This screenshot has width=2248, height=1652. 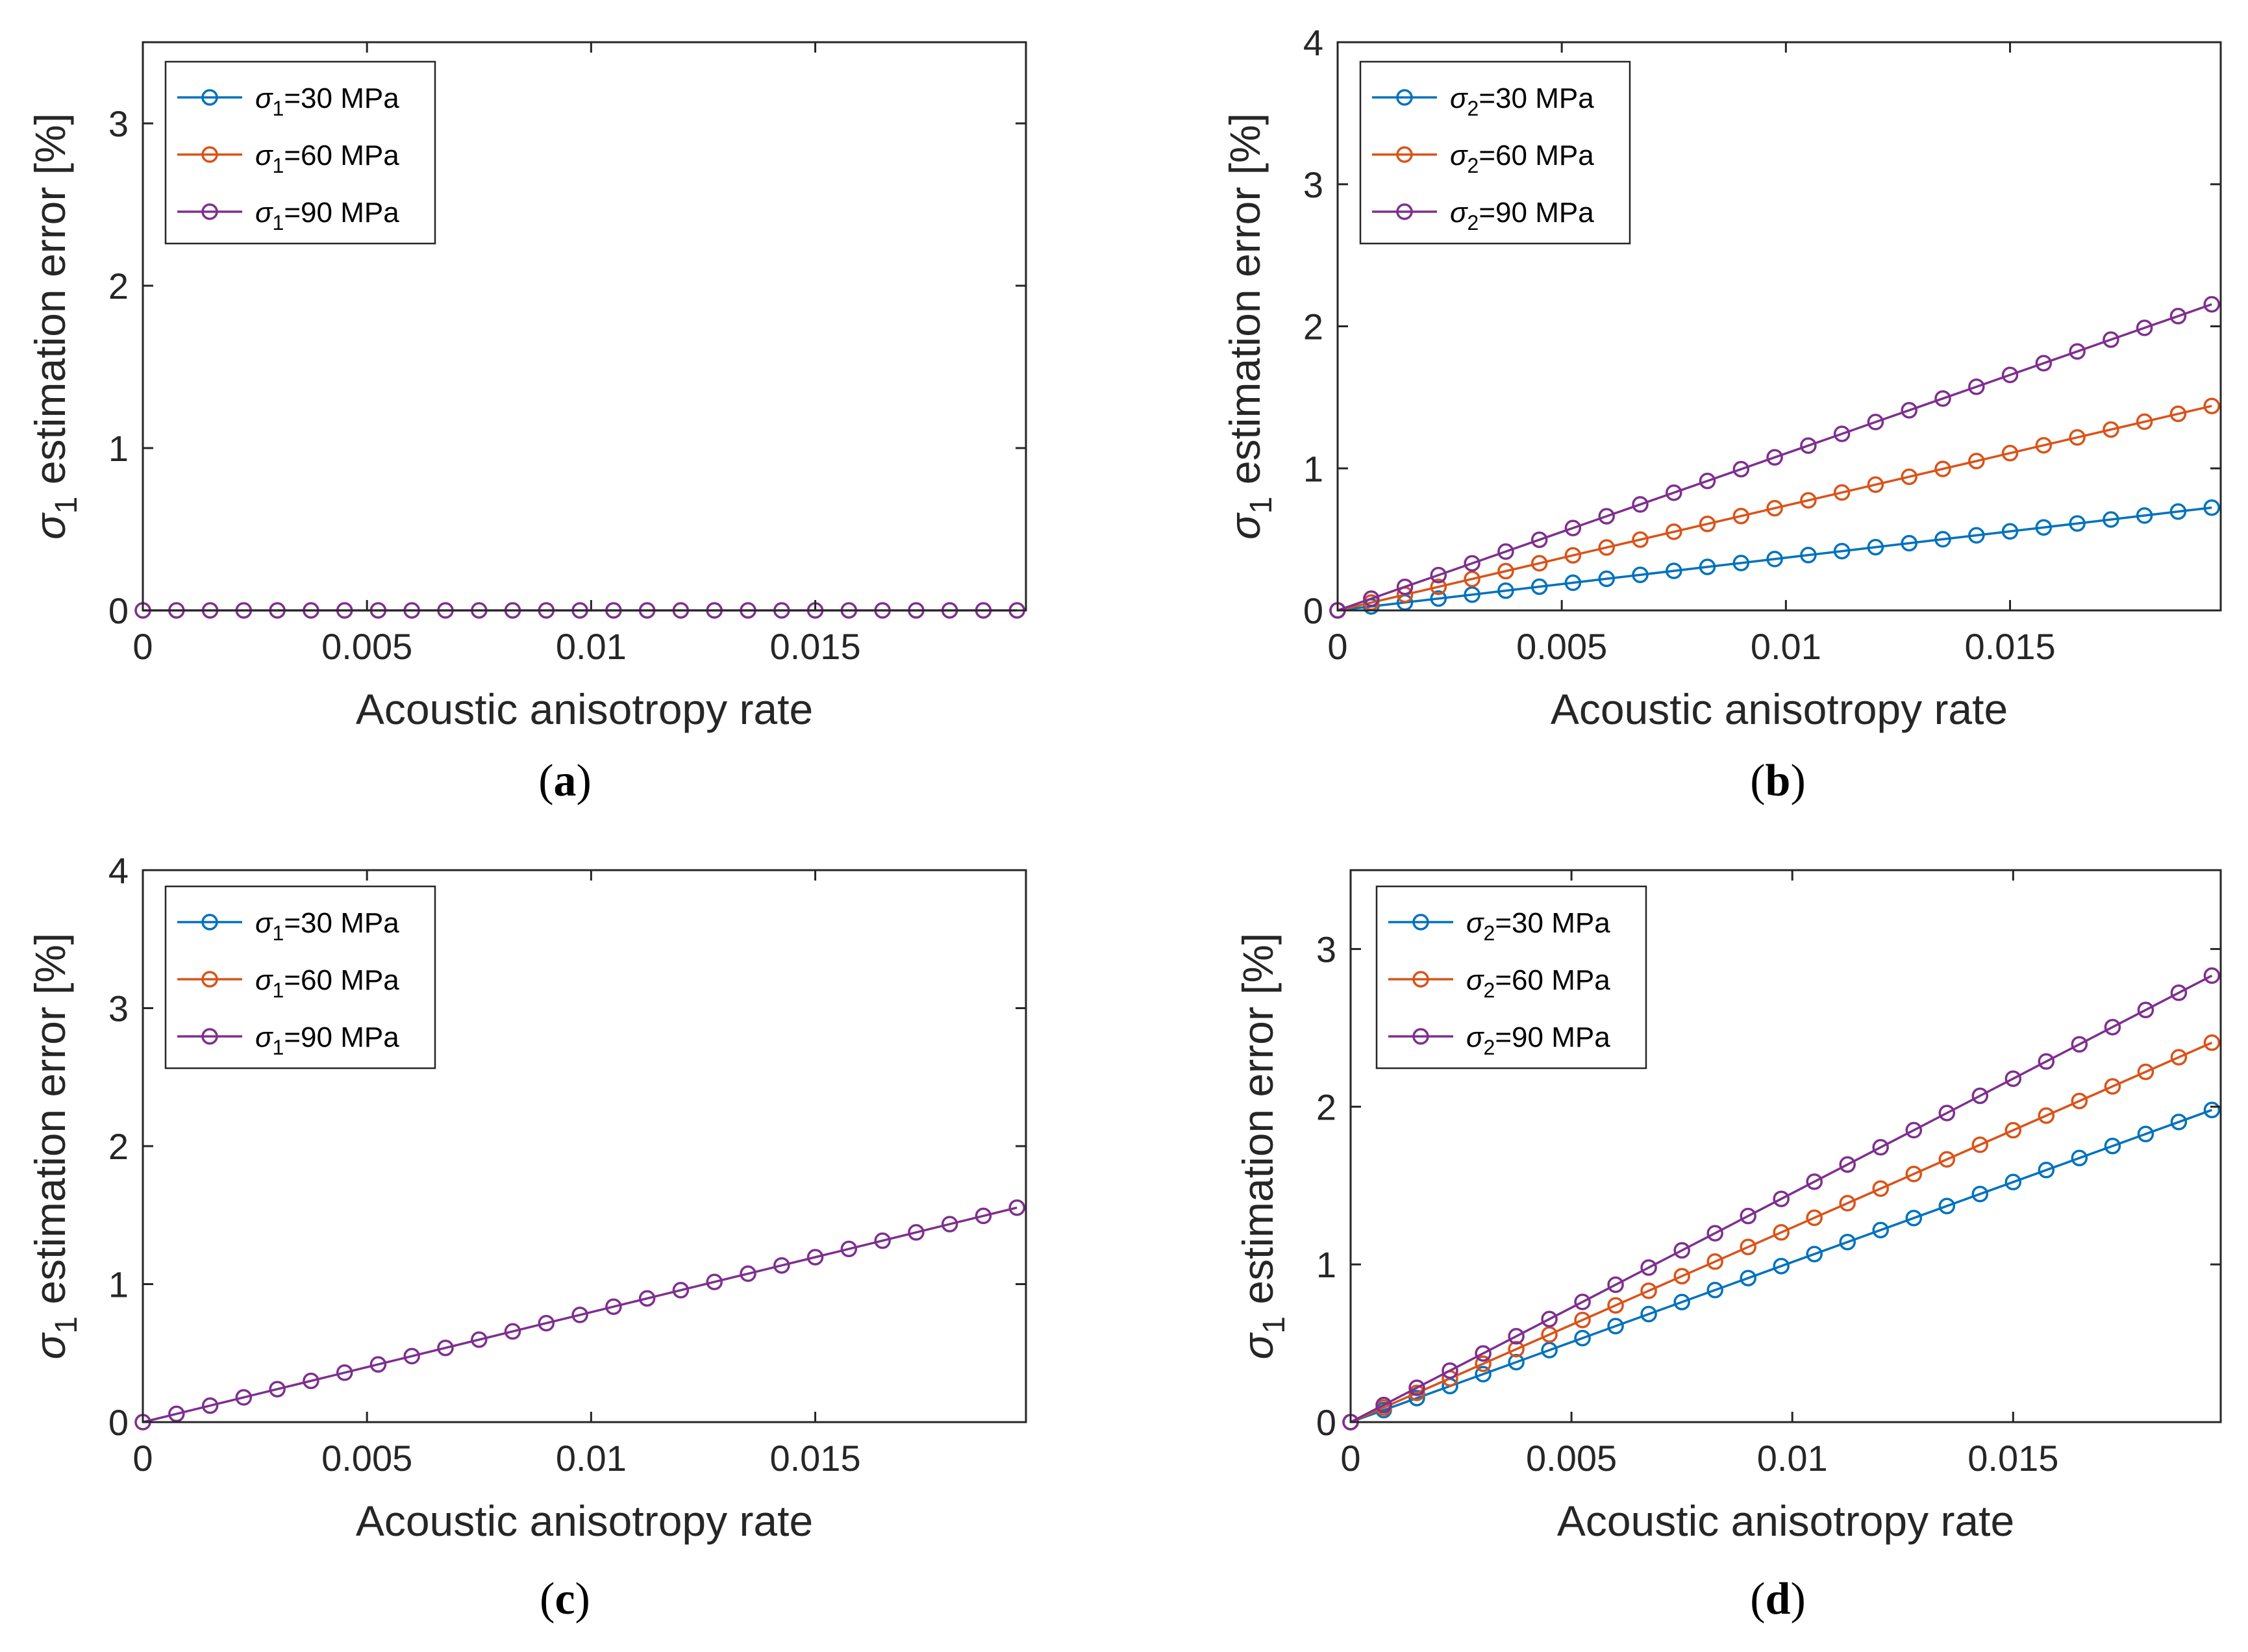 I want to click on legend-label: σ1=90 MPa, so click(x=327, y=1040).